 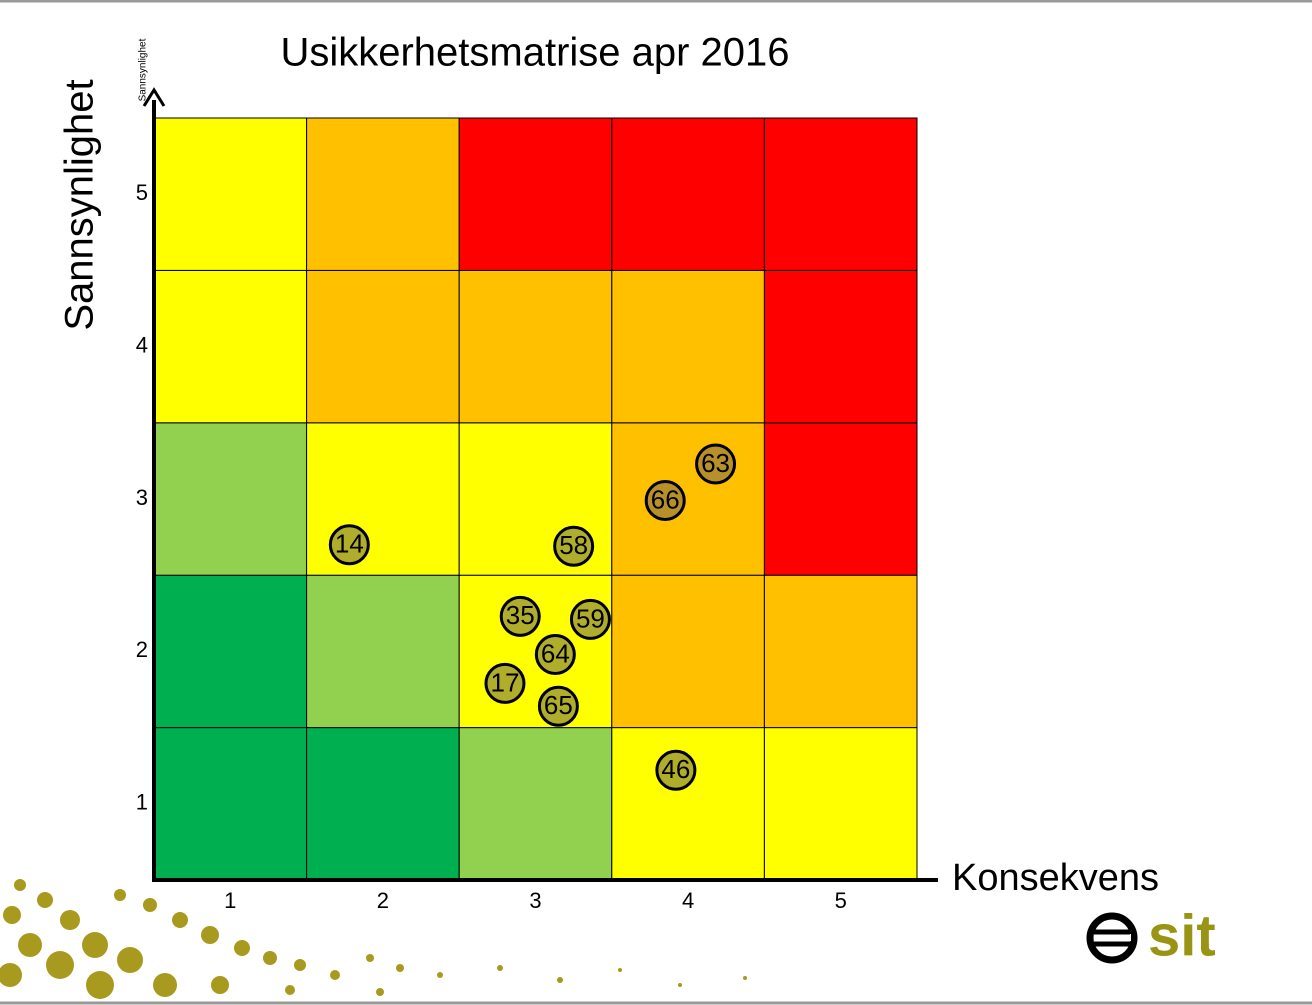 What do you see at coordinates (505, 682) in the screenshot?
I see `risk-id: 17` at bounding box center [505, 682].